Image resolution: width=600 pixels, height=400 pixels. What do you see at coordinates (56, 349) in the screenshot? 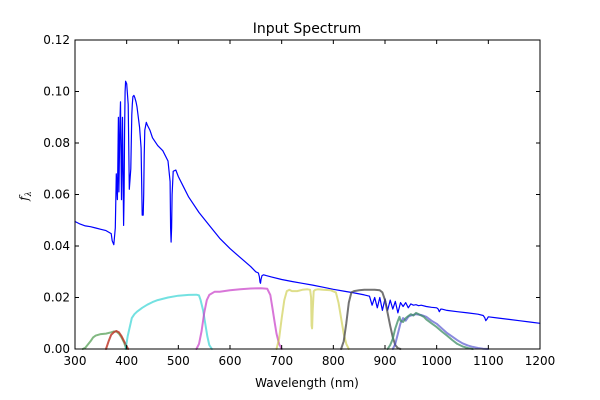
I see `y-tick-label: 0.00` at bounding box center [56, 349].